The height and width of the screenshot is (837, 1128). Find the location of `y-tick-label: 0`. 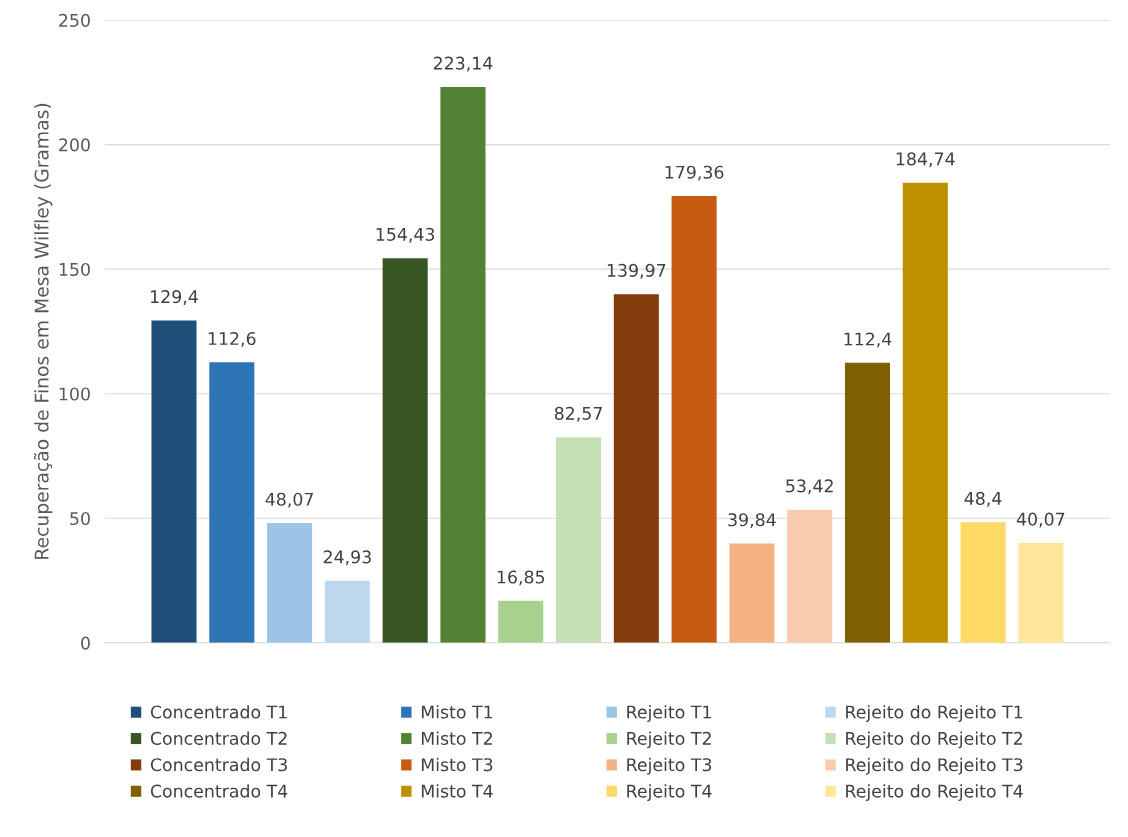

y-tick-label: 0 is located at coordinates (85, 643).